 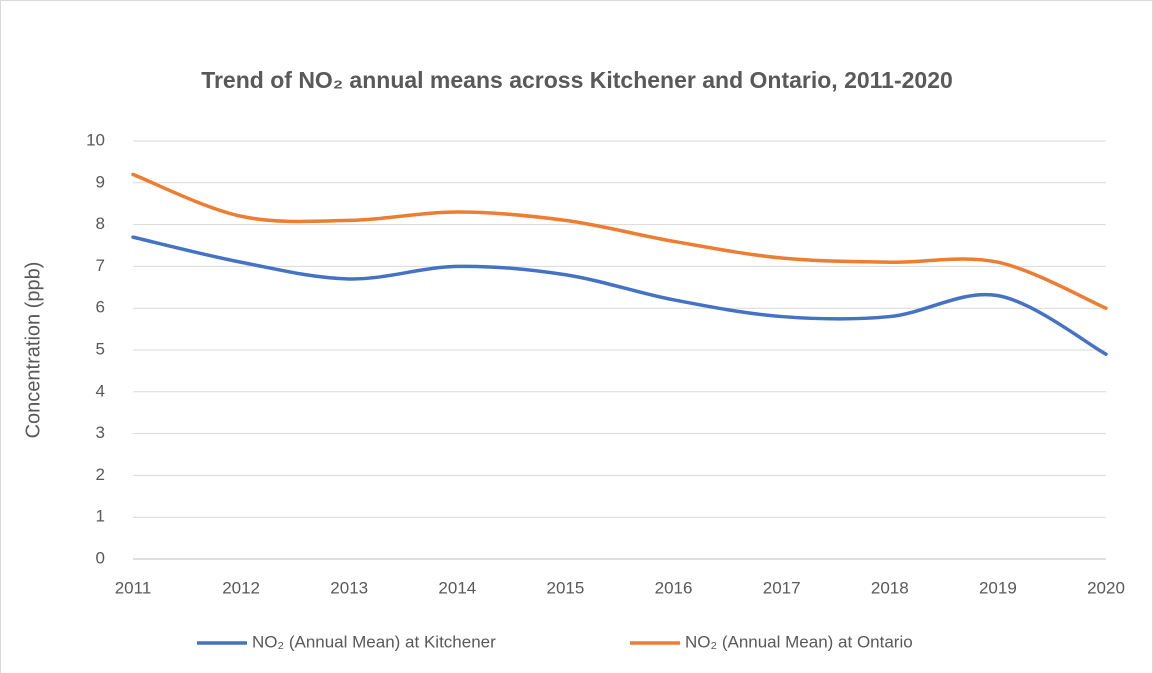 I want to click on legend-label: NO₂ (Annual Mean) at Ontario, so click(x=799, y=641).